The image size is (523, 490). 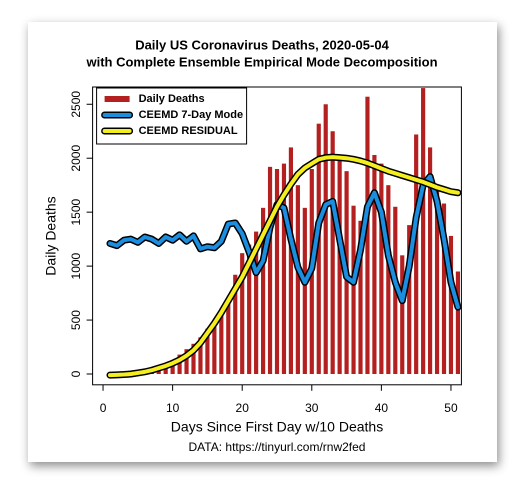 I want to click on x-tick-label: 20, so click(x=243, y=408).